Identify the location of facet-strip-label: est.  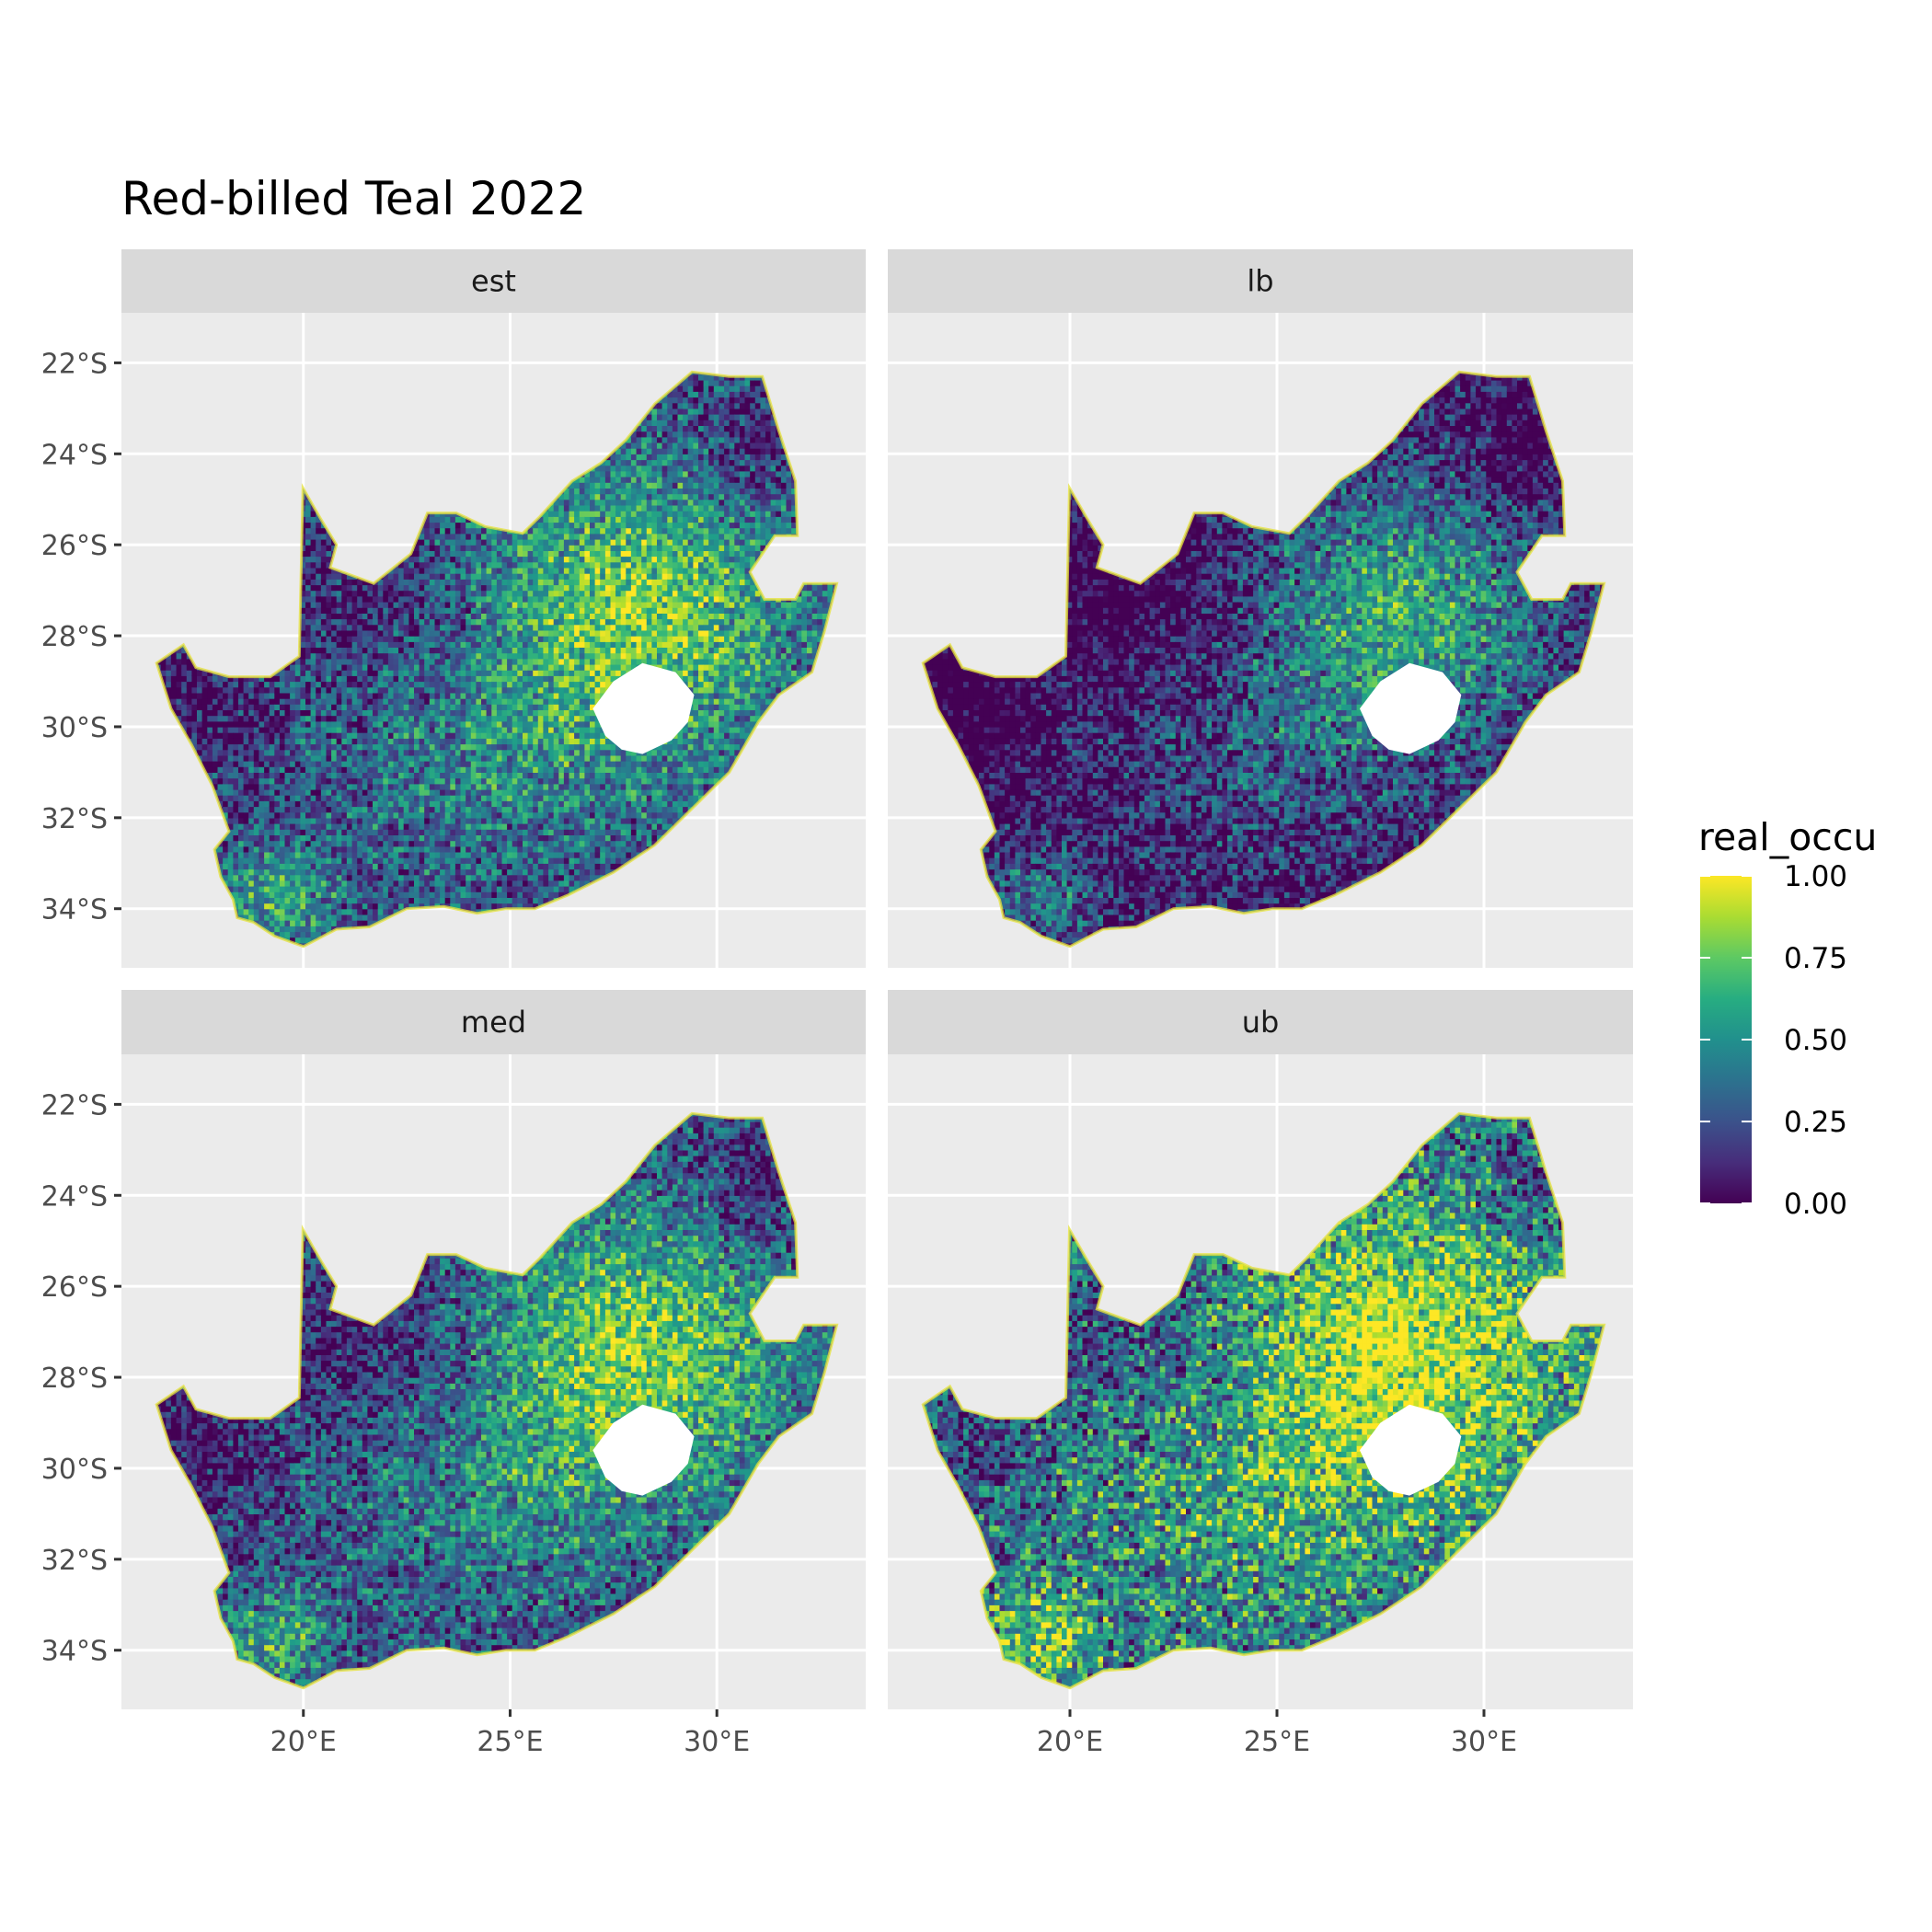
(493, 281).